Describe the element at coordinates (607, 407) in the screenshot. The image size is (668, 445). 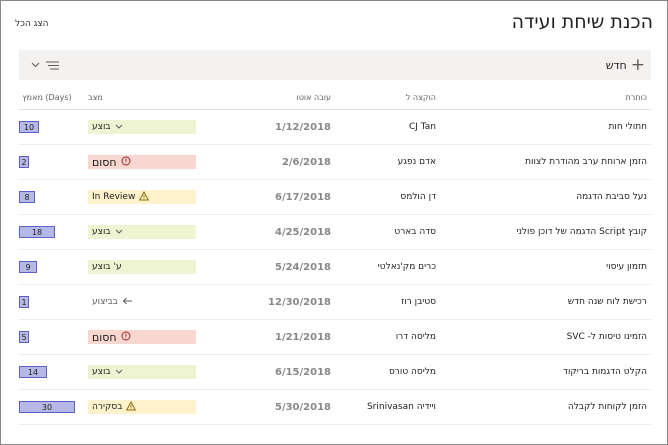
I see `task-title: הזמן לקוחות לקבלה` at that location.